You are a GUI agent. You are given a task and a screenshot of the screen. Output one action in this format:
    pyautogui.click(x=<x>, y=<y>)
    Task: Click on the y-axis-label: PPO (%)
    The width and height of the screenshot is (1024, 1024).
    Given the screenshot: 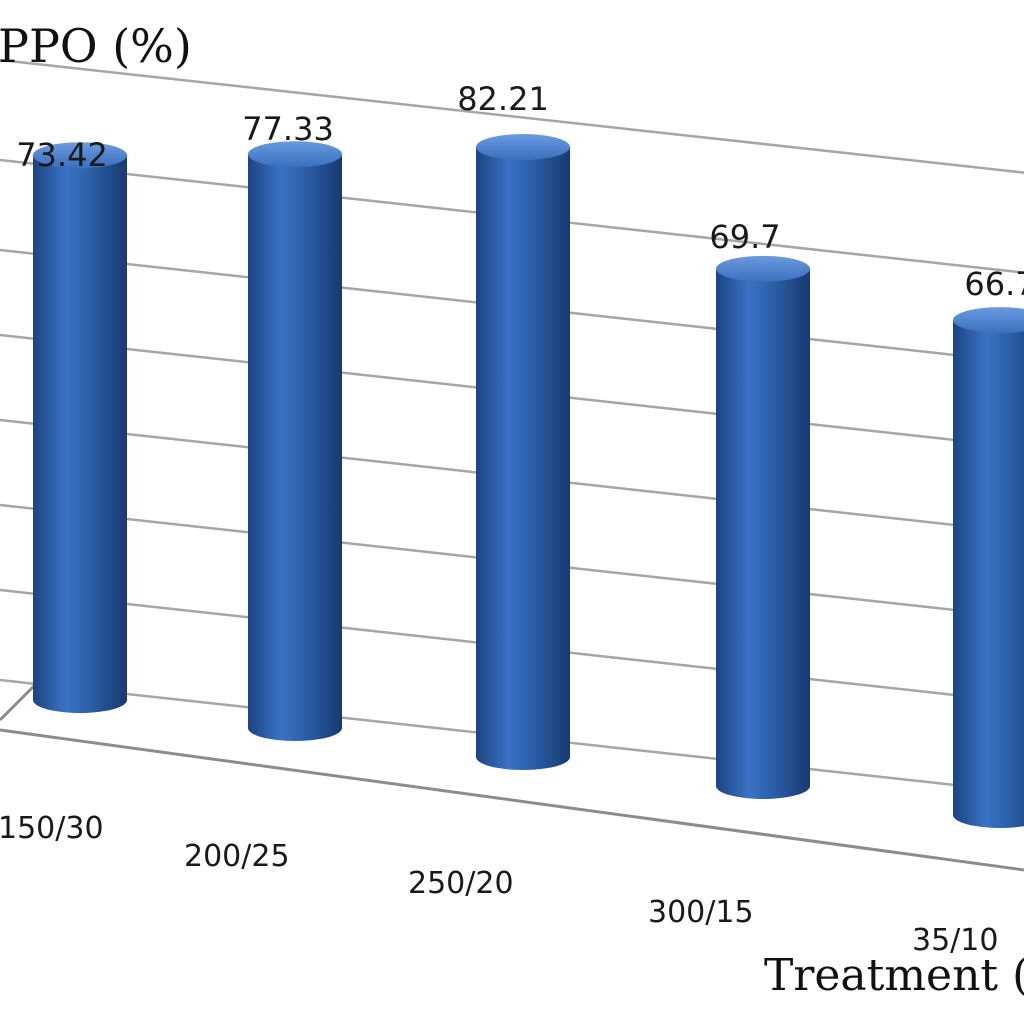 What is the action you would take?
    pyautogui.click(x=96, y=46)
    